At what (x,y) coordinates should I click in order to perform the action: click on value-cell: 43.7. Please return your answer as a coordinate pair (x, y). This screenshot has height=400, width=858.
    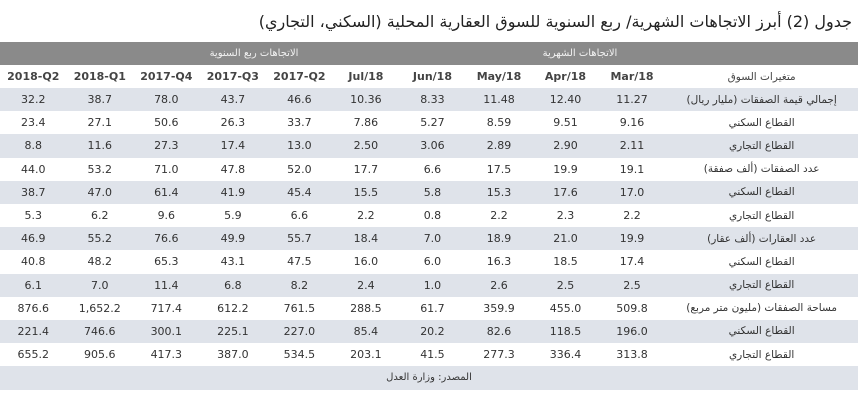
    Looking at the image, I should click on (233, 100).